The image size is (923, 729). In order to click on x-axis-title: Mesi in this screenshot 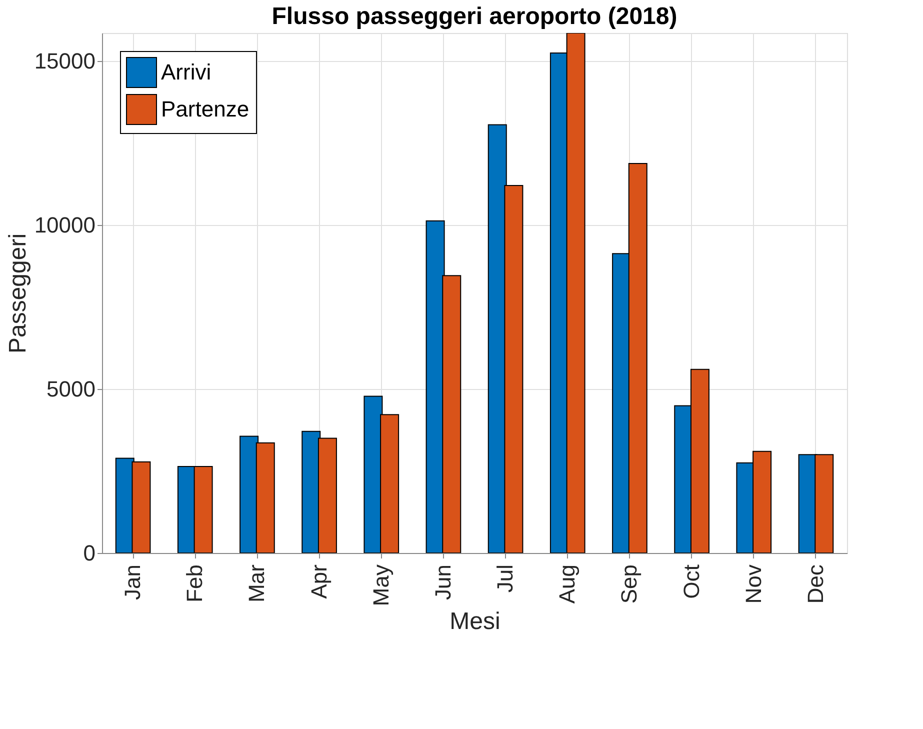, I will do `click(475, 622)`.